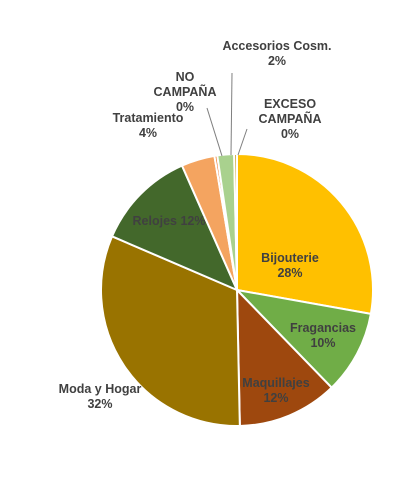  Describe the element at coordinates (185, 92) in the screenshot. I see `slice-label-no-campa-a: NO CAMPAÑA 0%` at that location.